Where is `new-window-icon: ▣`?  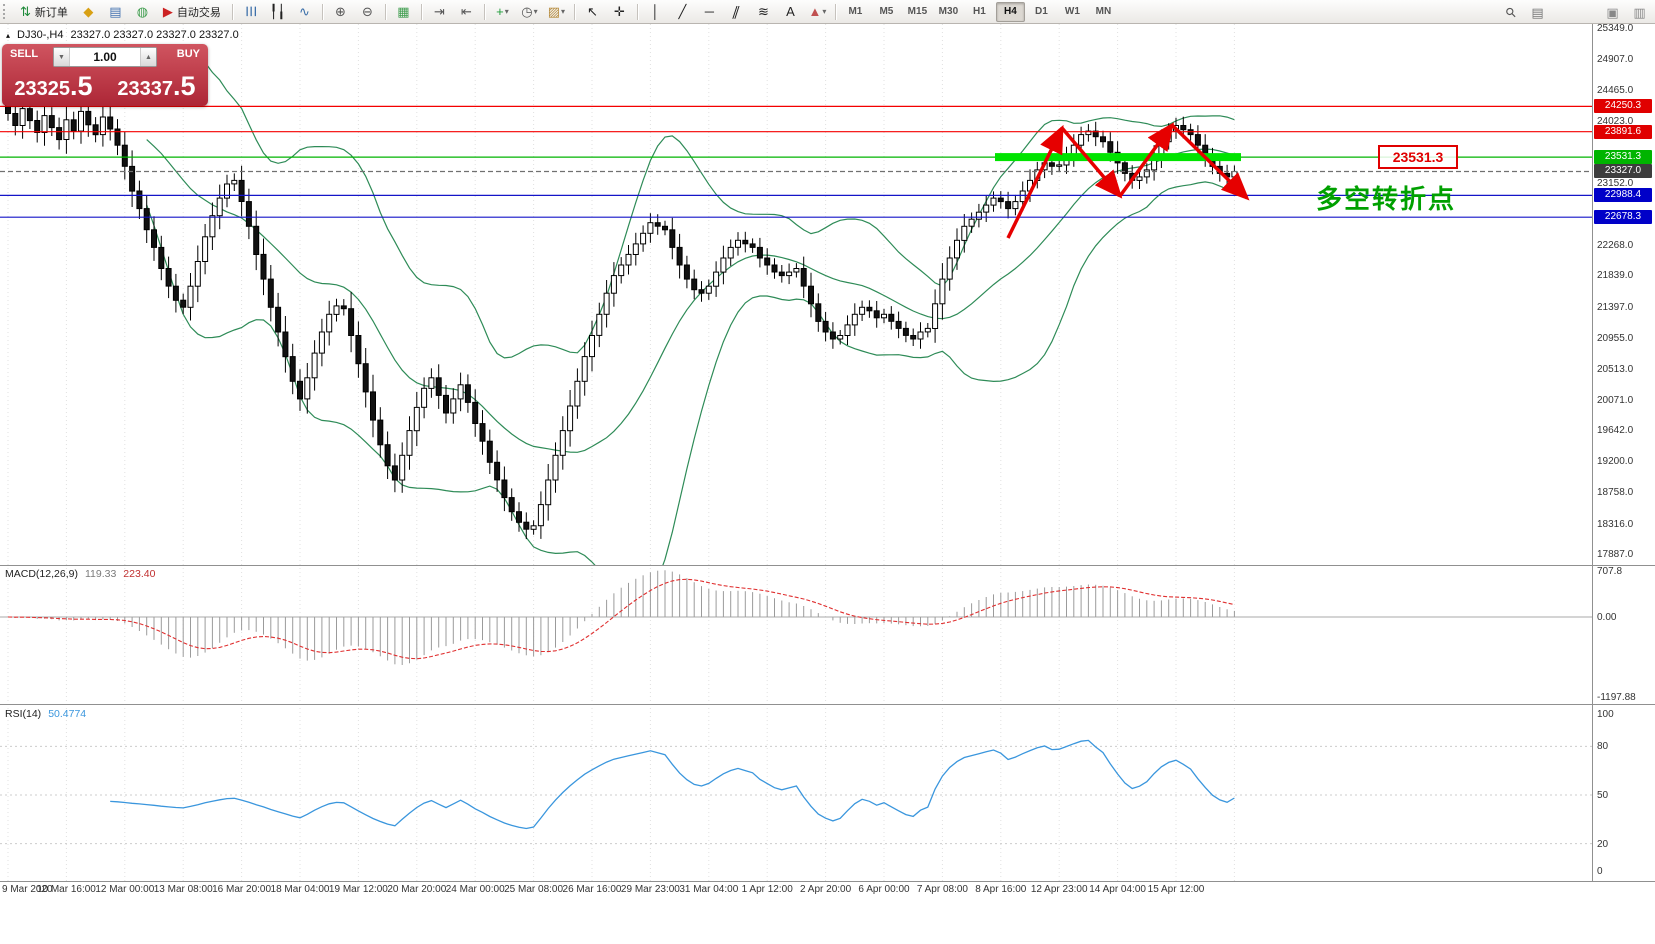
new-window-icon: ▣ is located at coordinates (1612, 12).